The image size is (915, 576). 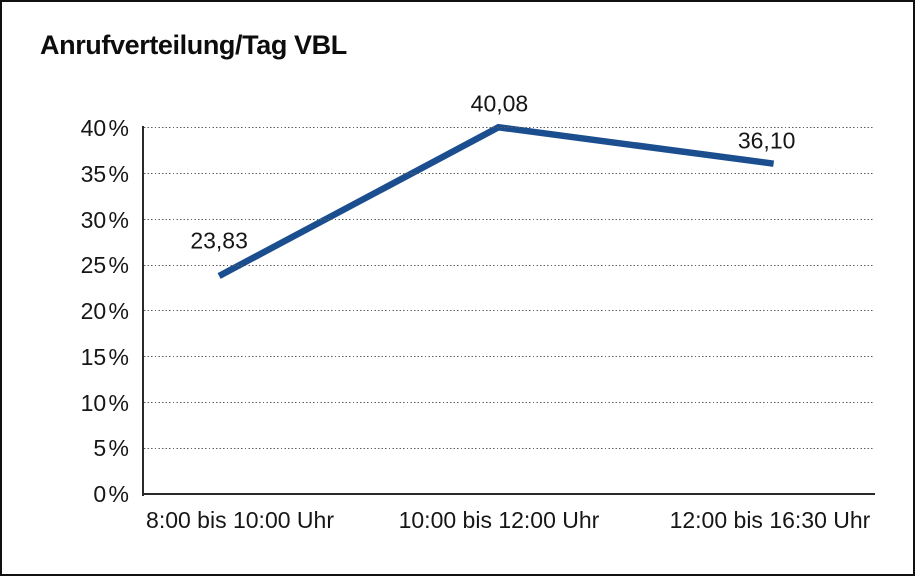 I want to click on y-axis-tick-label: 10 %, so click(x=104, y=402).